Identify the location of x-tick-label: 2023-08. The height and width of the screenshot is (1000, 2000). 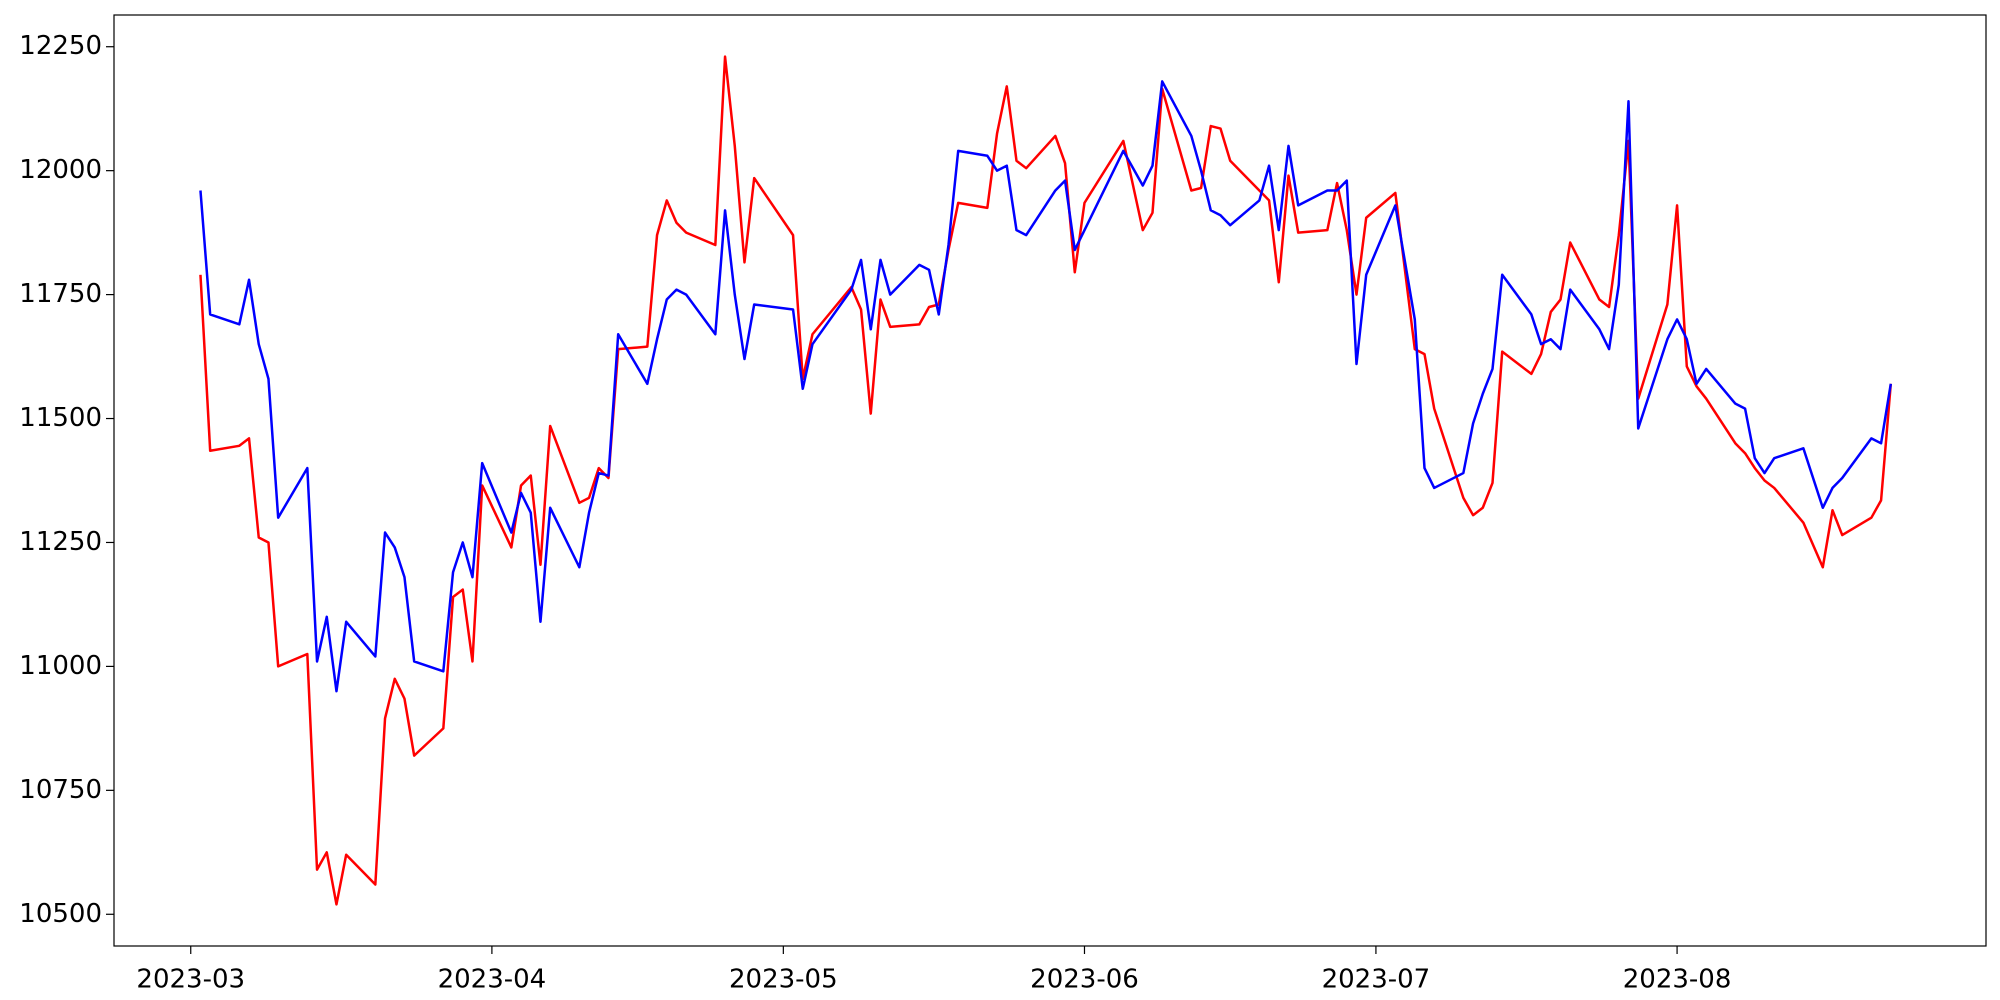
(1677, 980).